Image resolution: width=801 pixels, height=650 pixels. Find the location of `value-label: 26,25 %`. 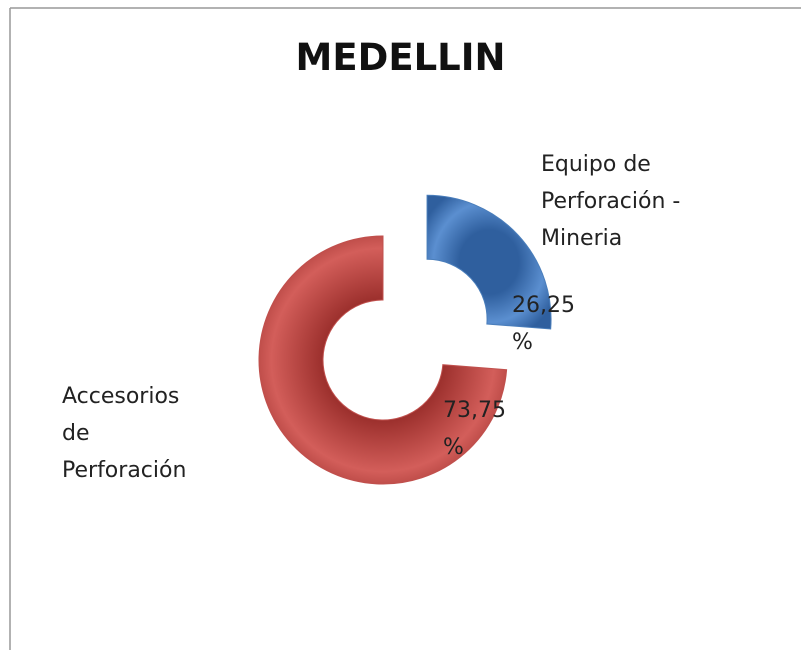

value-label: 26,25 % is located at coordinates (543, 324).